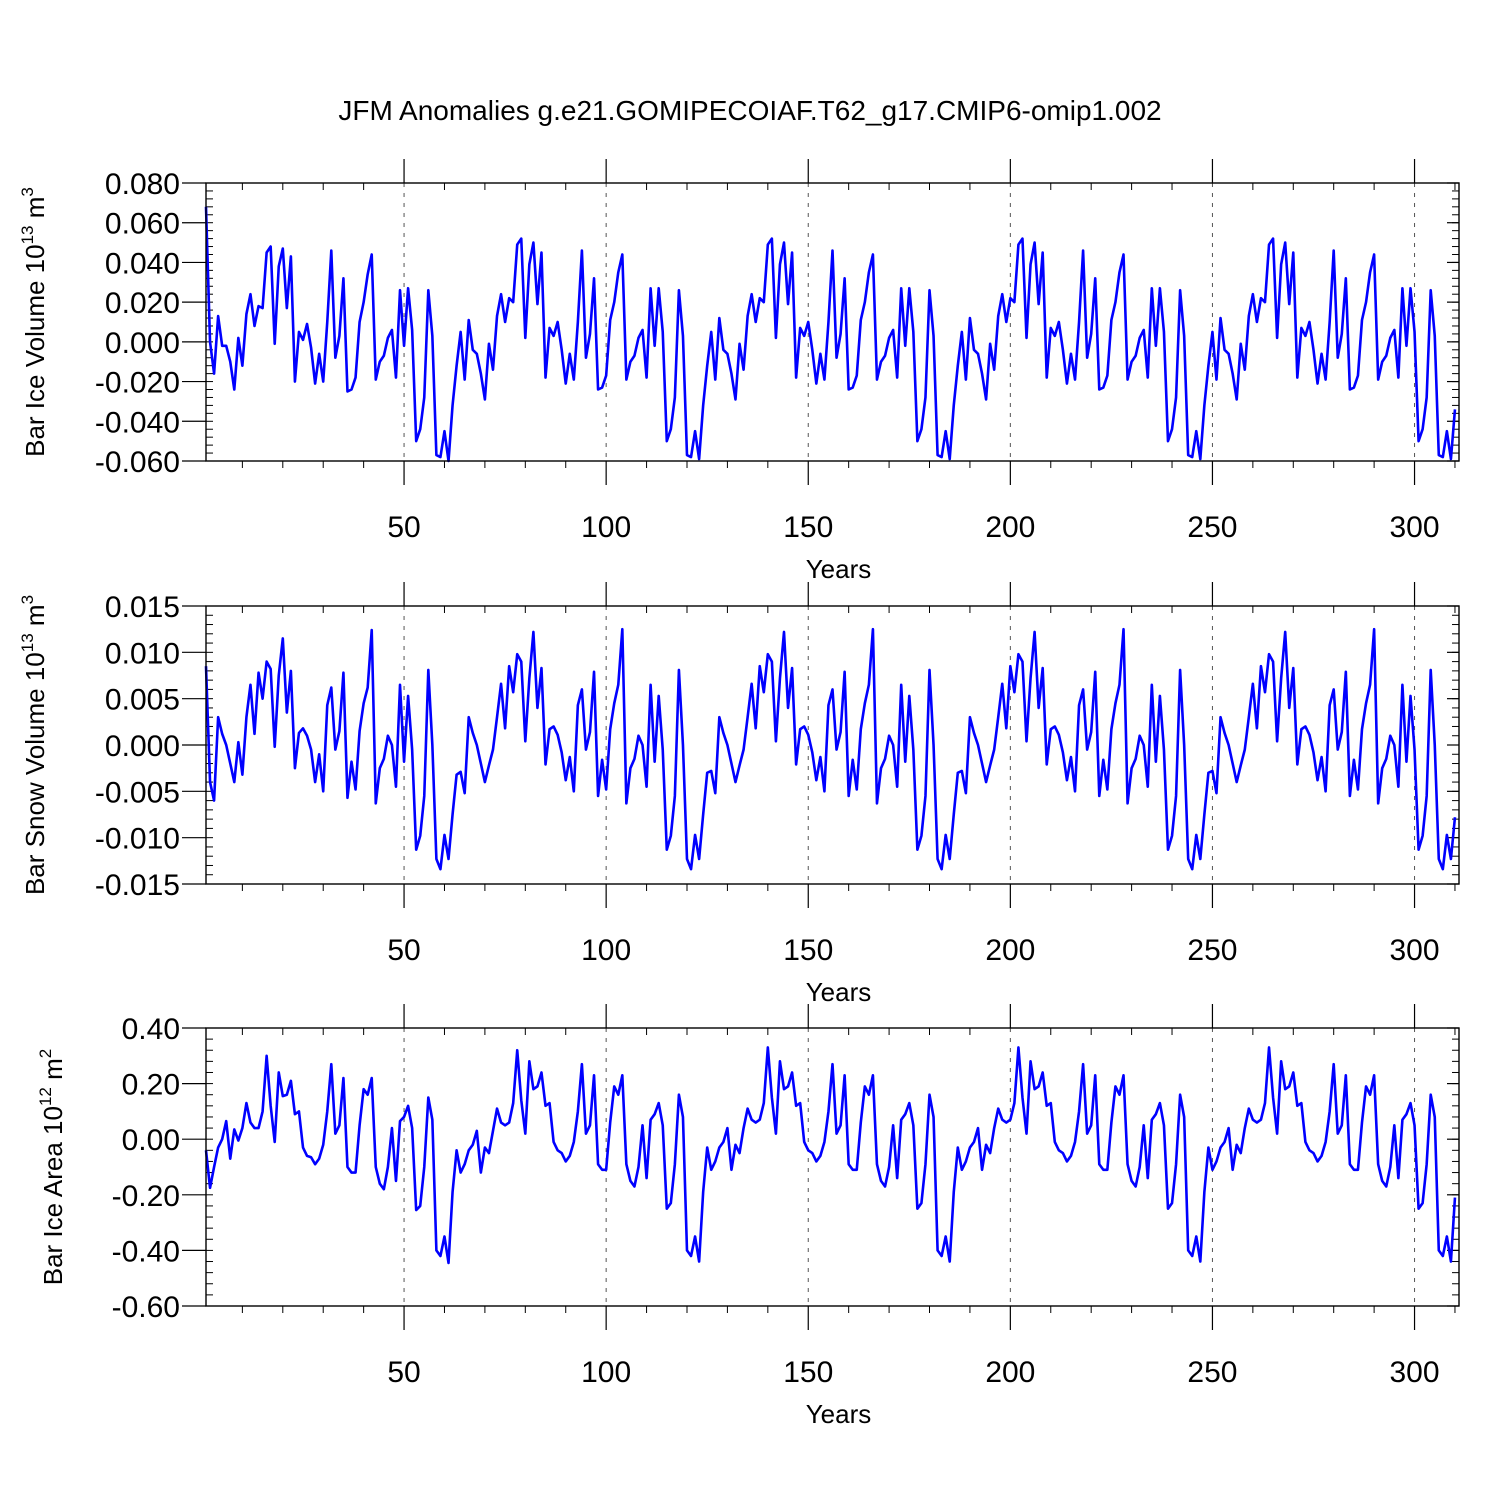 The height and width of the screenshot is (1500, 1500). What do you see at coordinates (142, 224) in the screenshot?
I see `ytick-label: 0.060` at bounding box center [142, 224].